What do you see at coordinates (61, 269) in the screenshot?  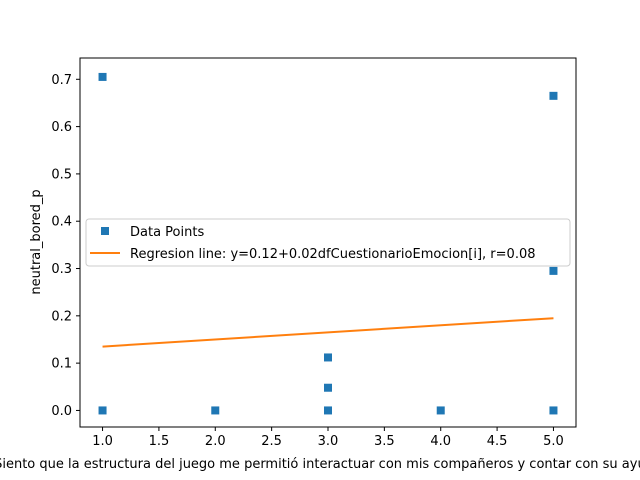 I see `y-tick-label: 0.3` at bounding box center [61, 269].